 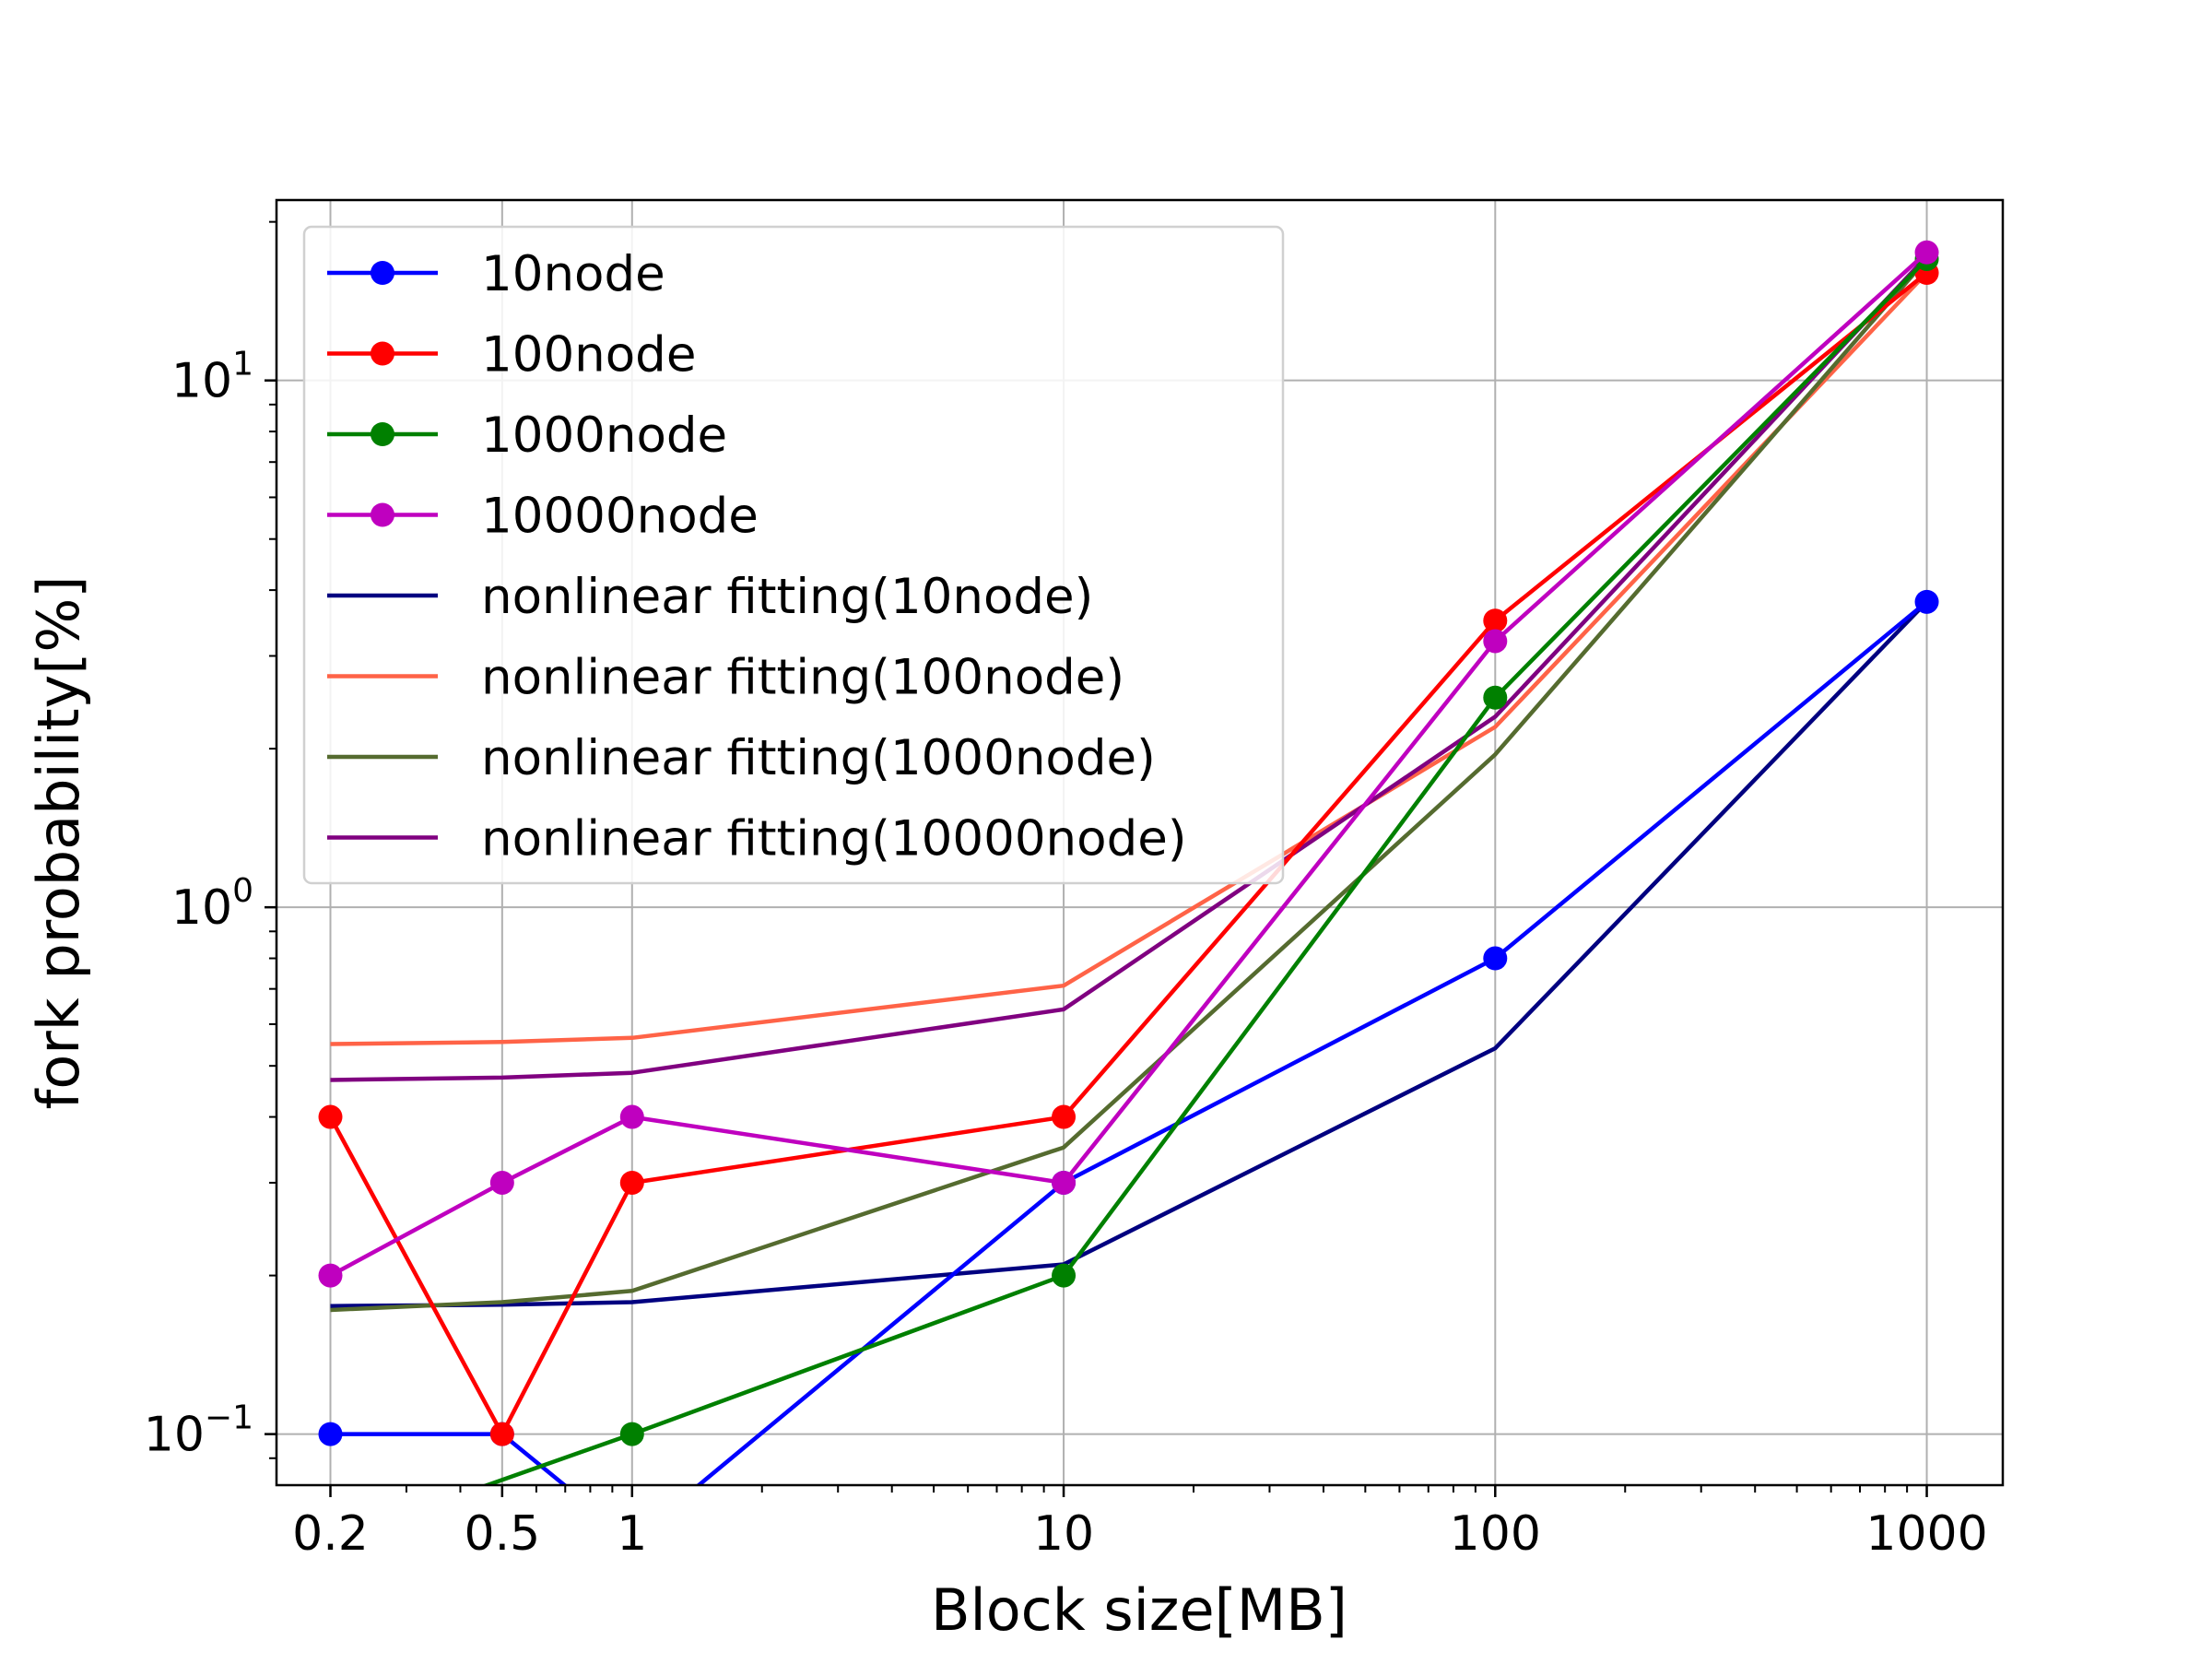 What do you see at coordinates (632, 1534) in the screenshot?
I see `x-tick-label: 1` at bounding box center [632, 1534].